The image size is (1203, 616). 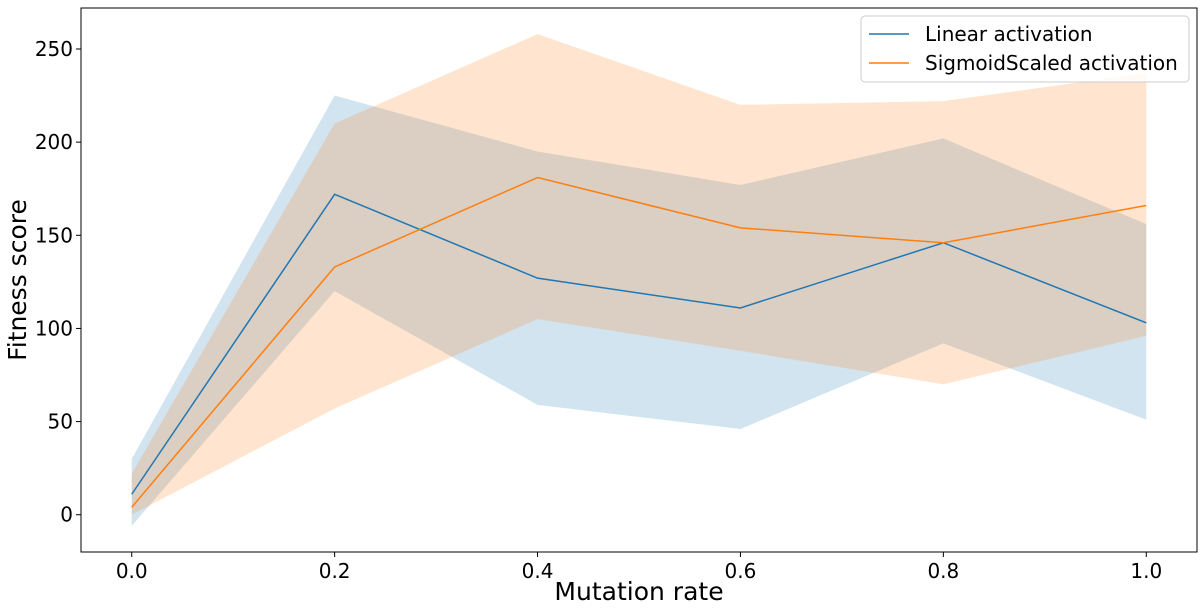 I want to click on y-tick-label: 200, so click(x=54, y=142).